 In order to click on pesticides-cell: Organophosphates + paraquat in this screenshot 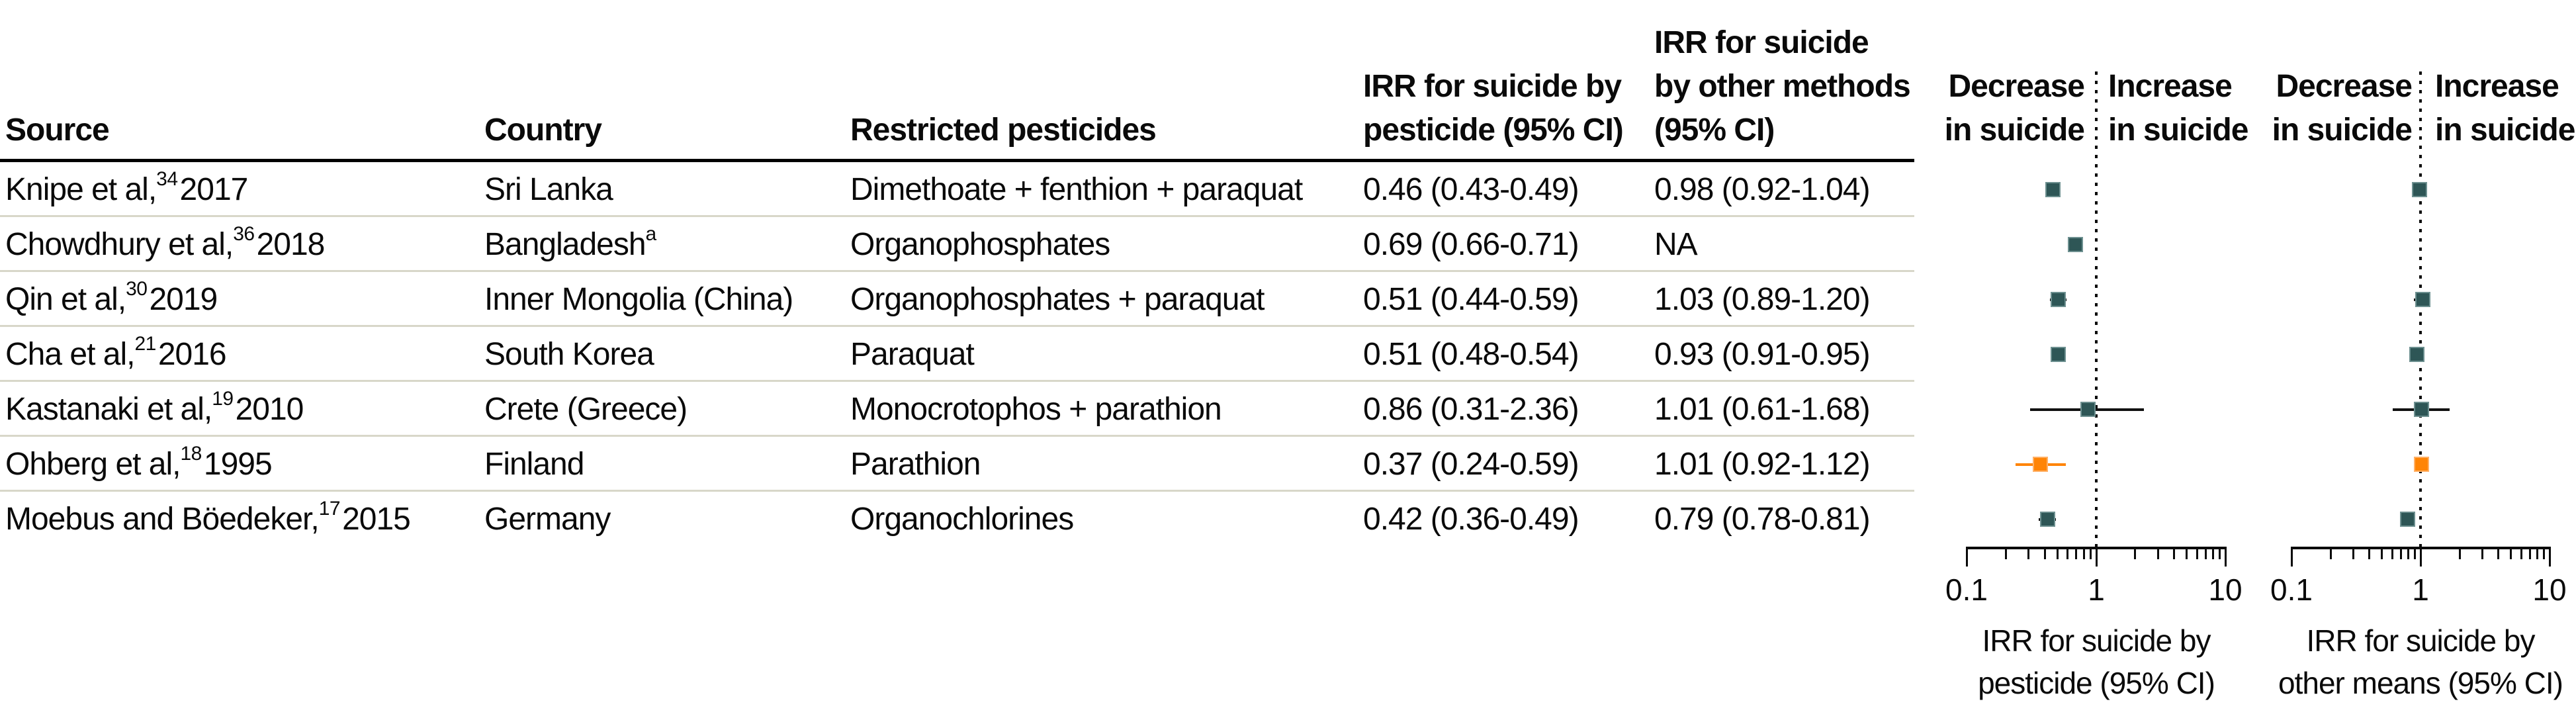, I will do `click(1057, 299)`.